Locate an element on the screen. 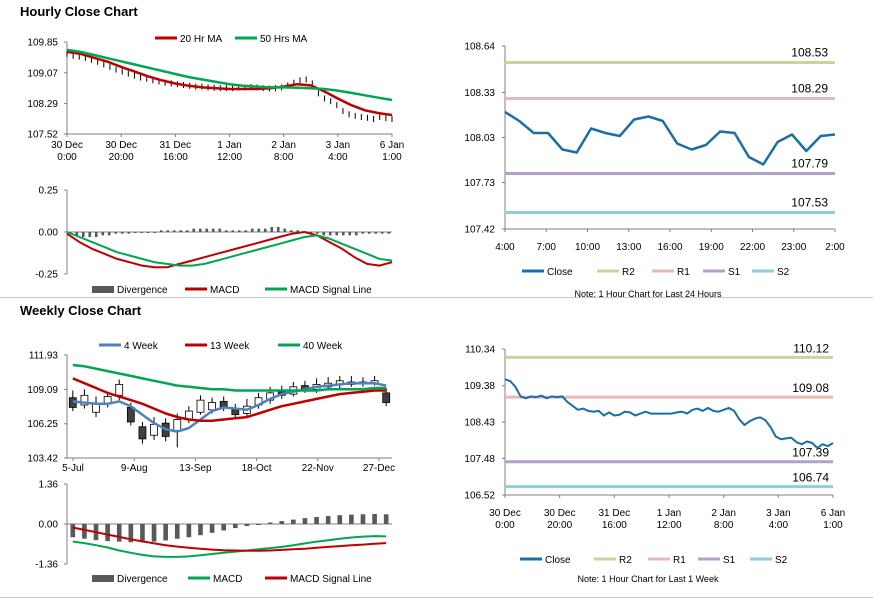 The image size is (873, 601). weekly-1h-level-label-r1: 109.08 is located at coordinates (810, 388).